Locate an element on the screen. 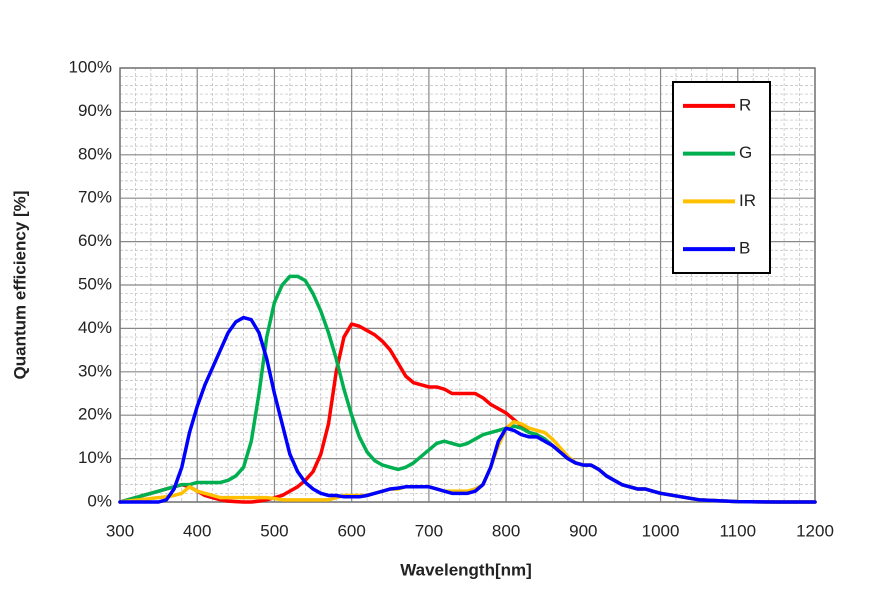  y-tick-label: 30% is located at coordinates (95, 370).